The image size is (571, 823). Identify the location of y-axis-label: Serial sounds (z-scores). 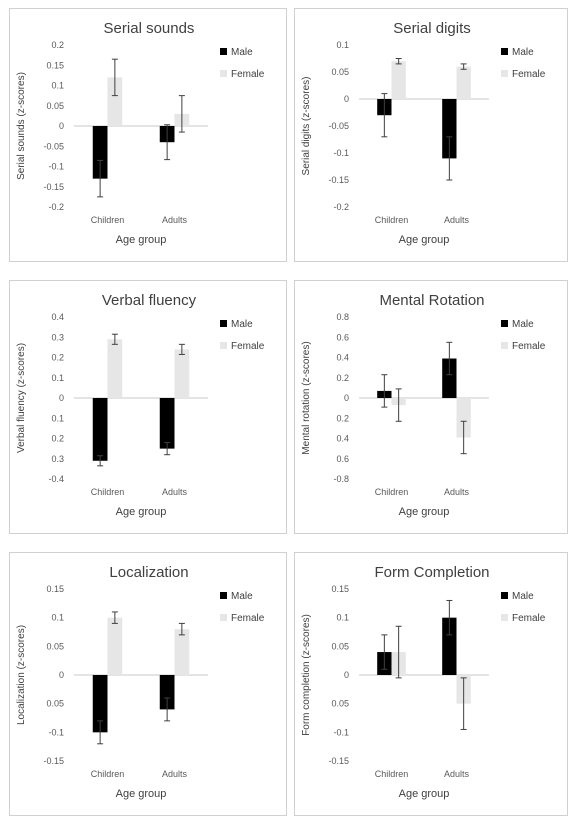
(21, 126).